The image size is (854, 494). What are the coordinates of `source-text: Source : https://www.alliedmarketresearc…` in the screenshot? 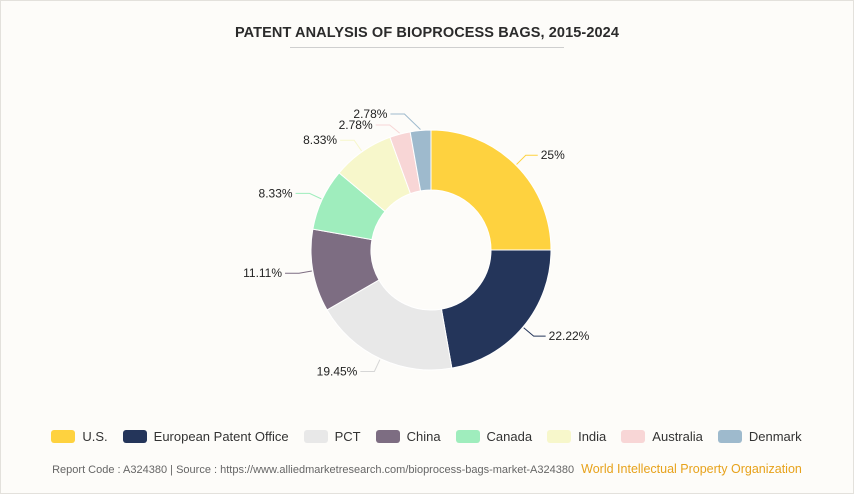 It's located at (375, 470).